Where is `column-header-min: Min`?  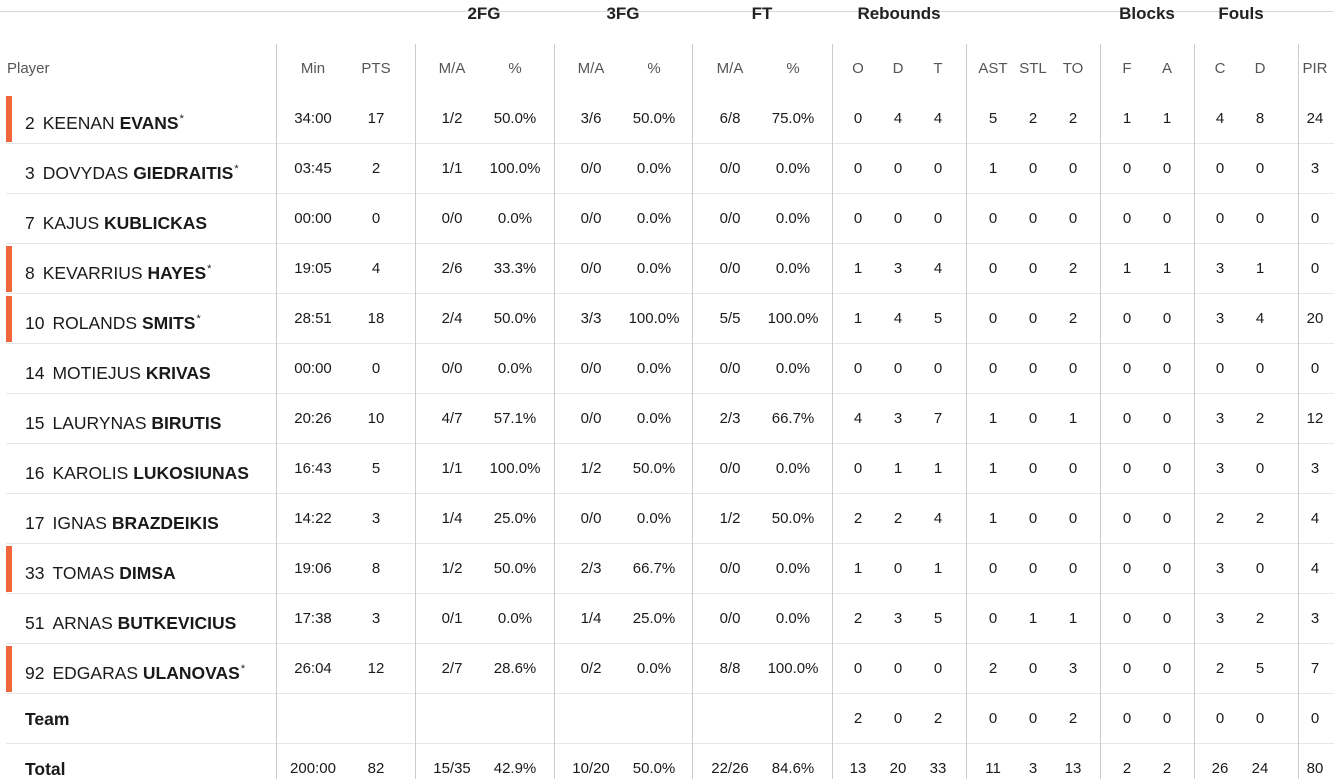
column-header-min: Min is located at coordinates (313, 68).